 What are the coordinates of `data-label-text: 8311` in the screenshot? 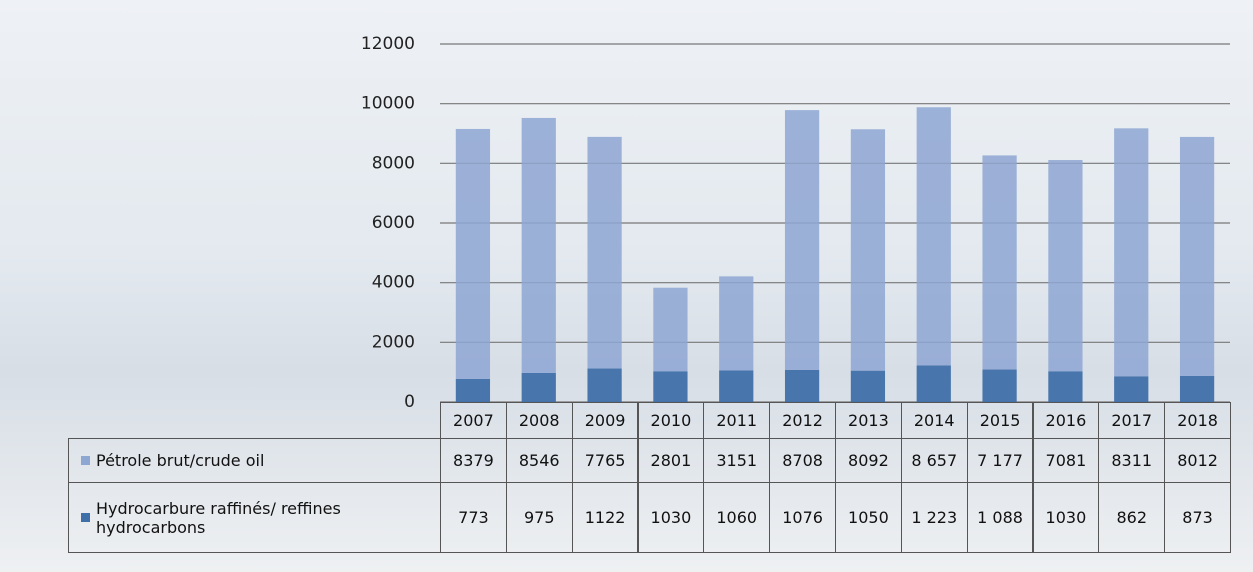 It's located at (1132, 460).